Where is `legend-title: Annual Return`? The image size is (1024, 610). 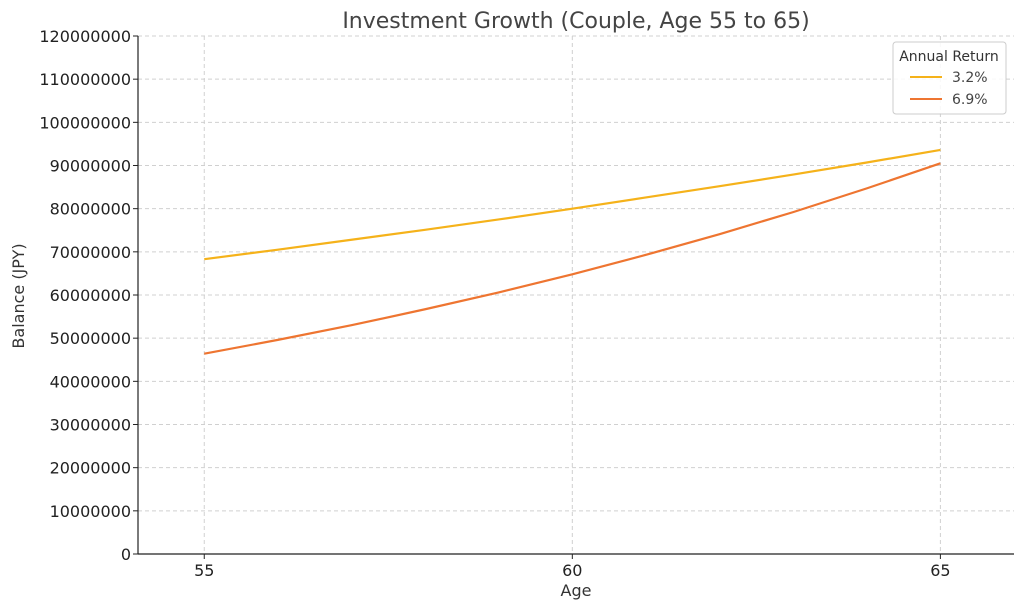 legend-title: Annual Return is located at coordinates (949, 57).